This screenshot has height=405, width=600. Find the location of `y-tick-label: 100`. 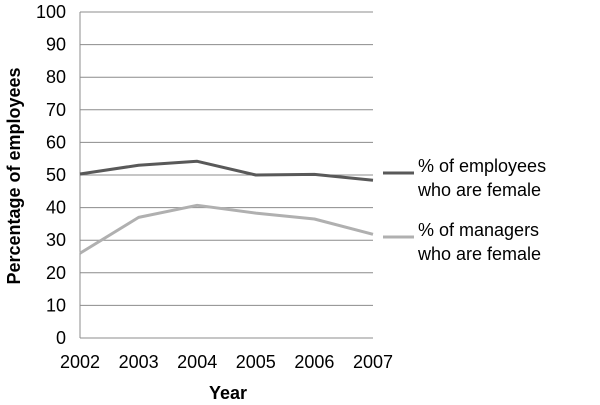

y-tick-label: 100 is located at coordinates (51, 12).